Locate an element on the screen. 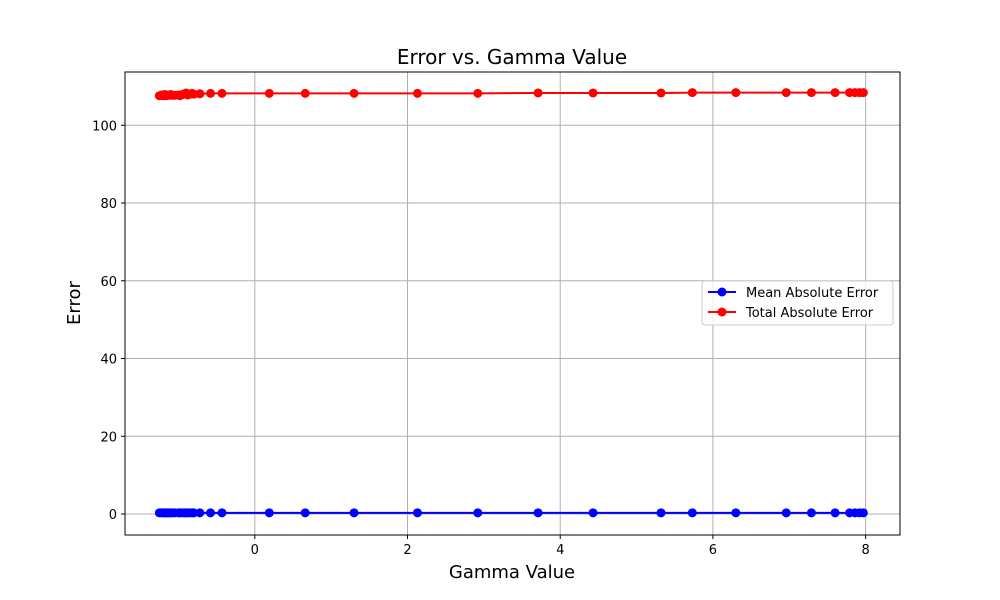  y-axis-label: Error is located at coordinates (74, 302).